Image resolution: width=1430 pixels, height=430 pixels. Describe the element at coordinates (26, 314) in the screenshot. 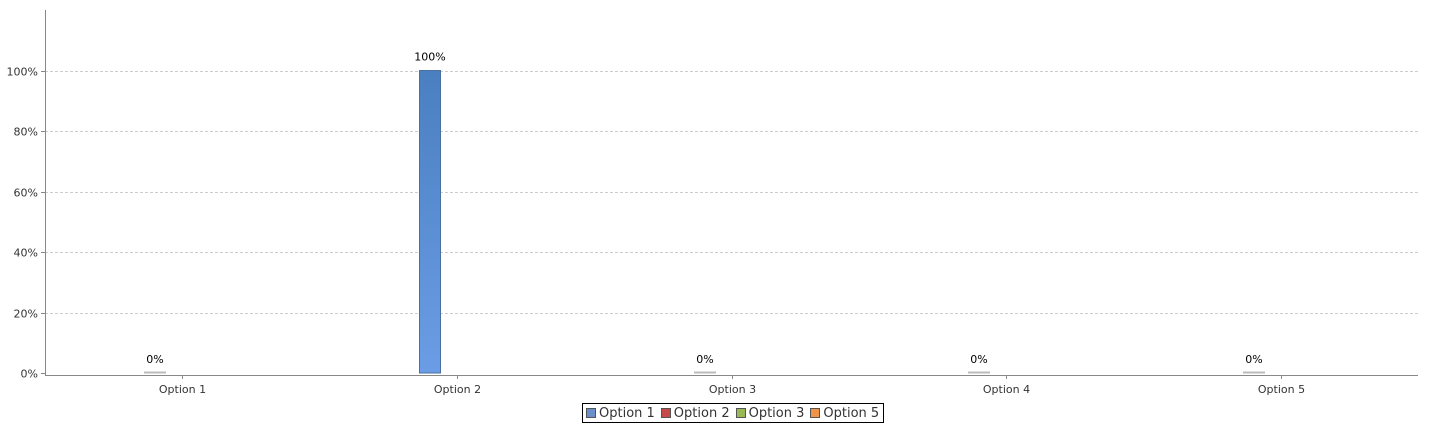

I see `y-tick-label: 20%` at that location.